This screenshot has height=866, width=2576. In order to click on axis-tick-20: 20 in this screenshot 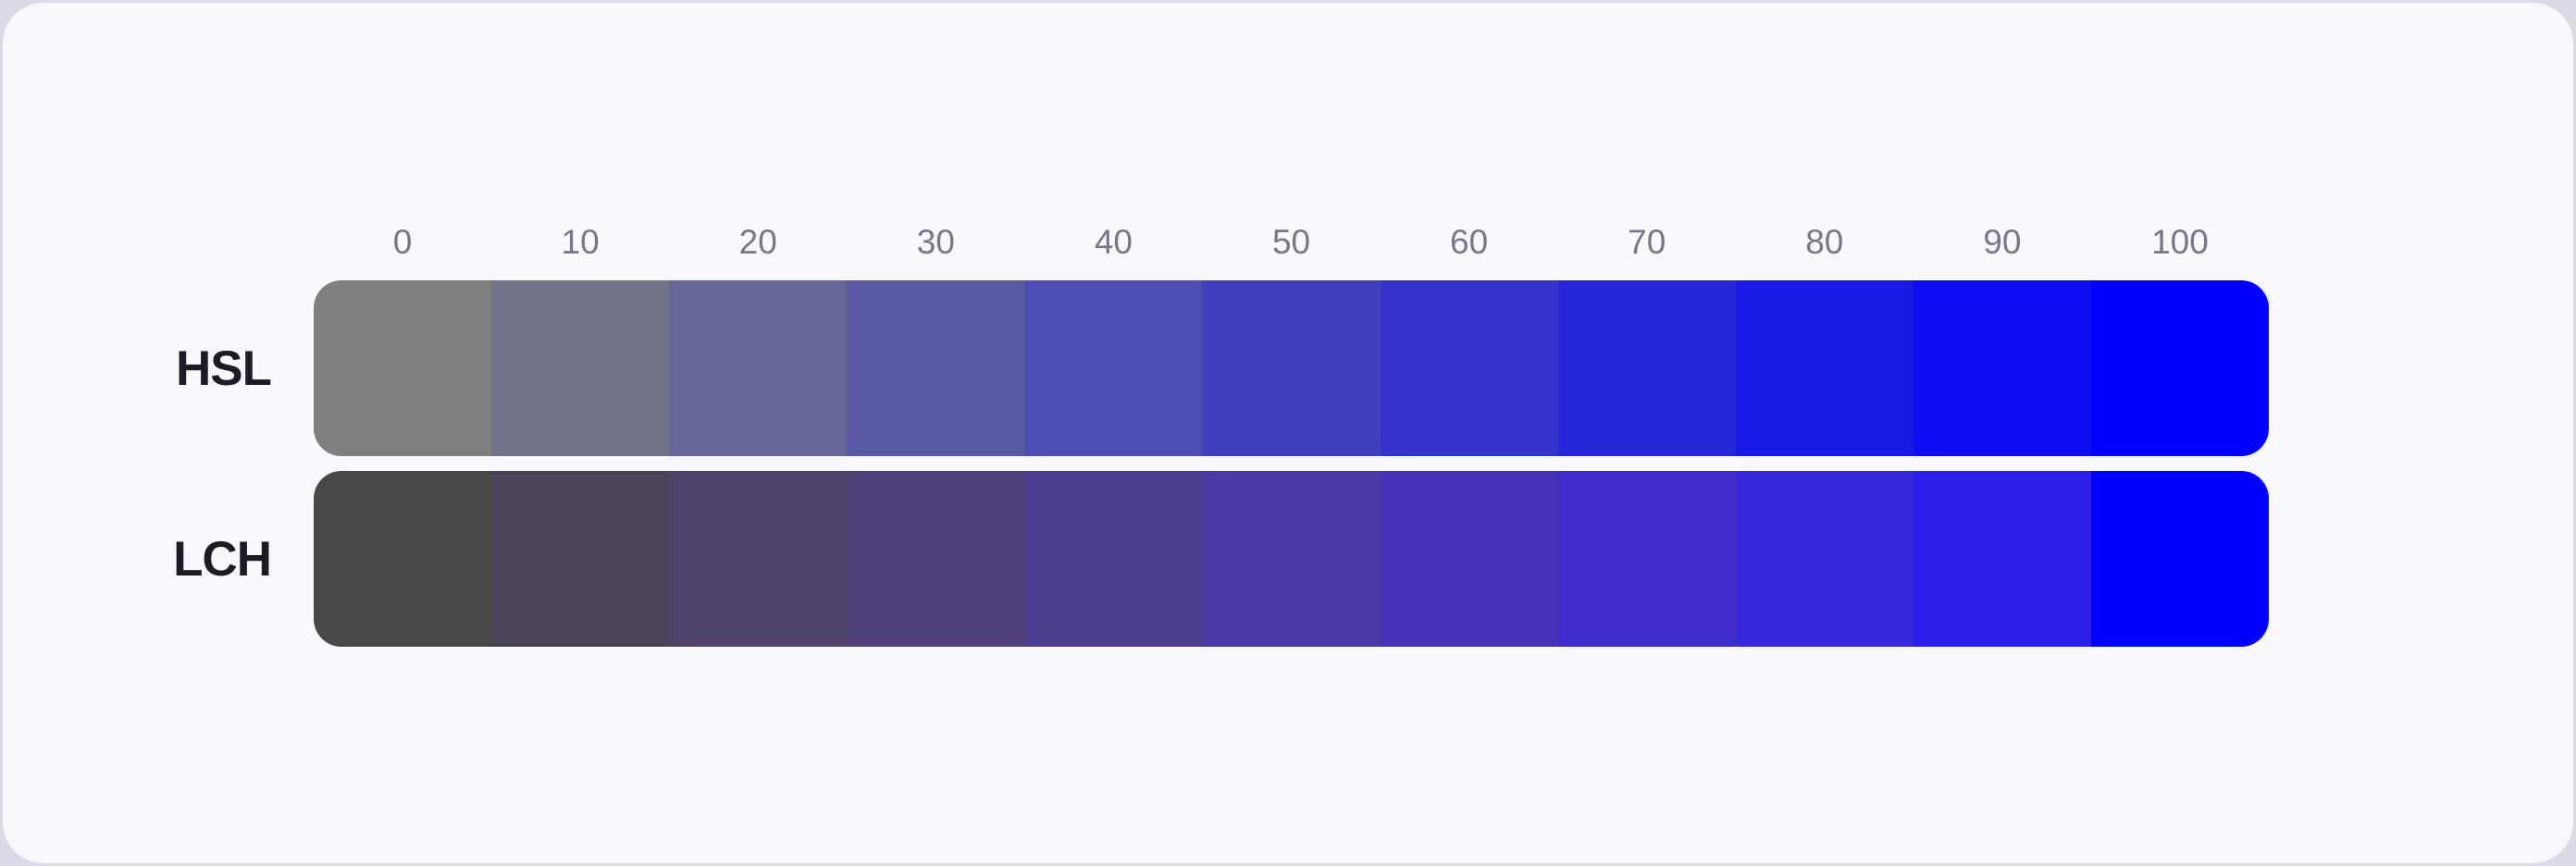, I will do `click(758, 242)`.